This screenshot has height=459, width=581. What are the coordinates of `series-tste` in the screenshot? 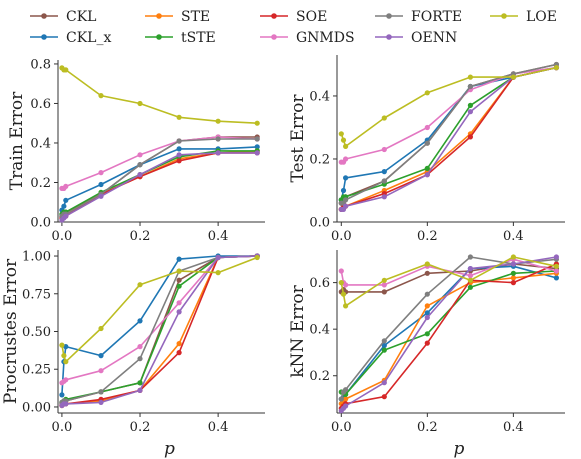 It's located at (159, 329).